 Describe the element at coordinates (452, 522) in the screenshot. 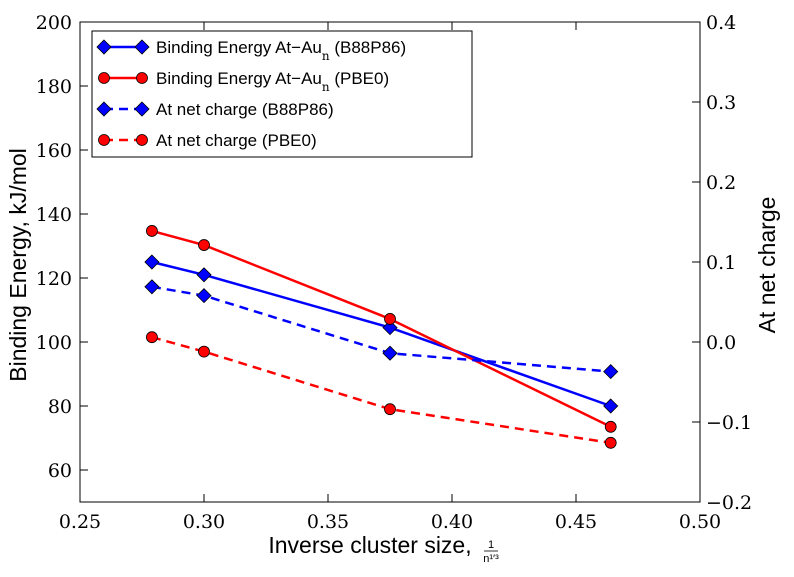

I see `x-tick-label: 0.40` at that location.